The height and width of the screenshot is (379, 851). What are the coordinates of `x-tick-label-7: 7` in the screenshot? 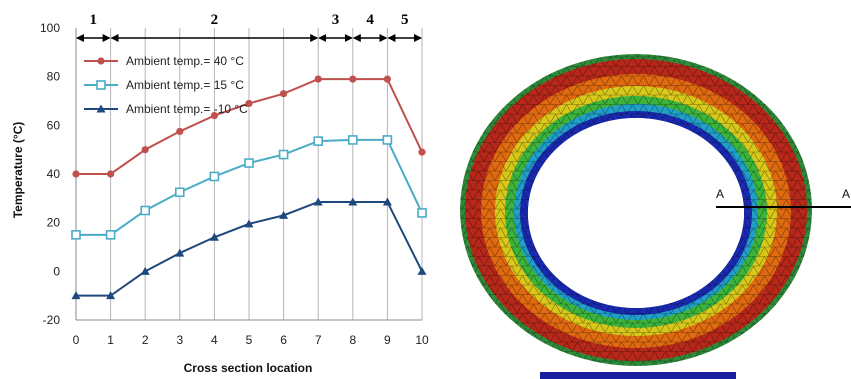 It's located at (318, 340).